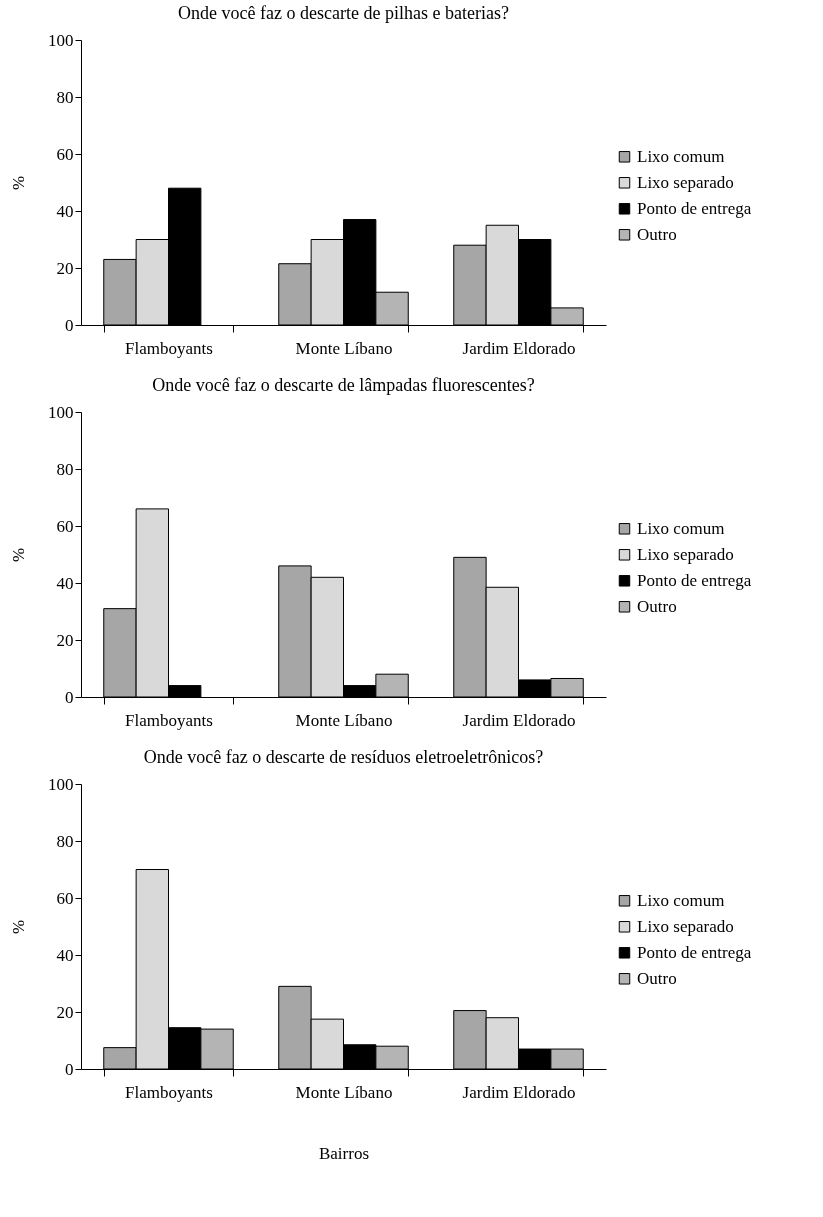 This screenshot has height=1217, width=823. I want to click on chart-title: Onde você faz o descarte de lâmpadas fluorescentes?, so click(343, 385).